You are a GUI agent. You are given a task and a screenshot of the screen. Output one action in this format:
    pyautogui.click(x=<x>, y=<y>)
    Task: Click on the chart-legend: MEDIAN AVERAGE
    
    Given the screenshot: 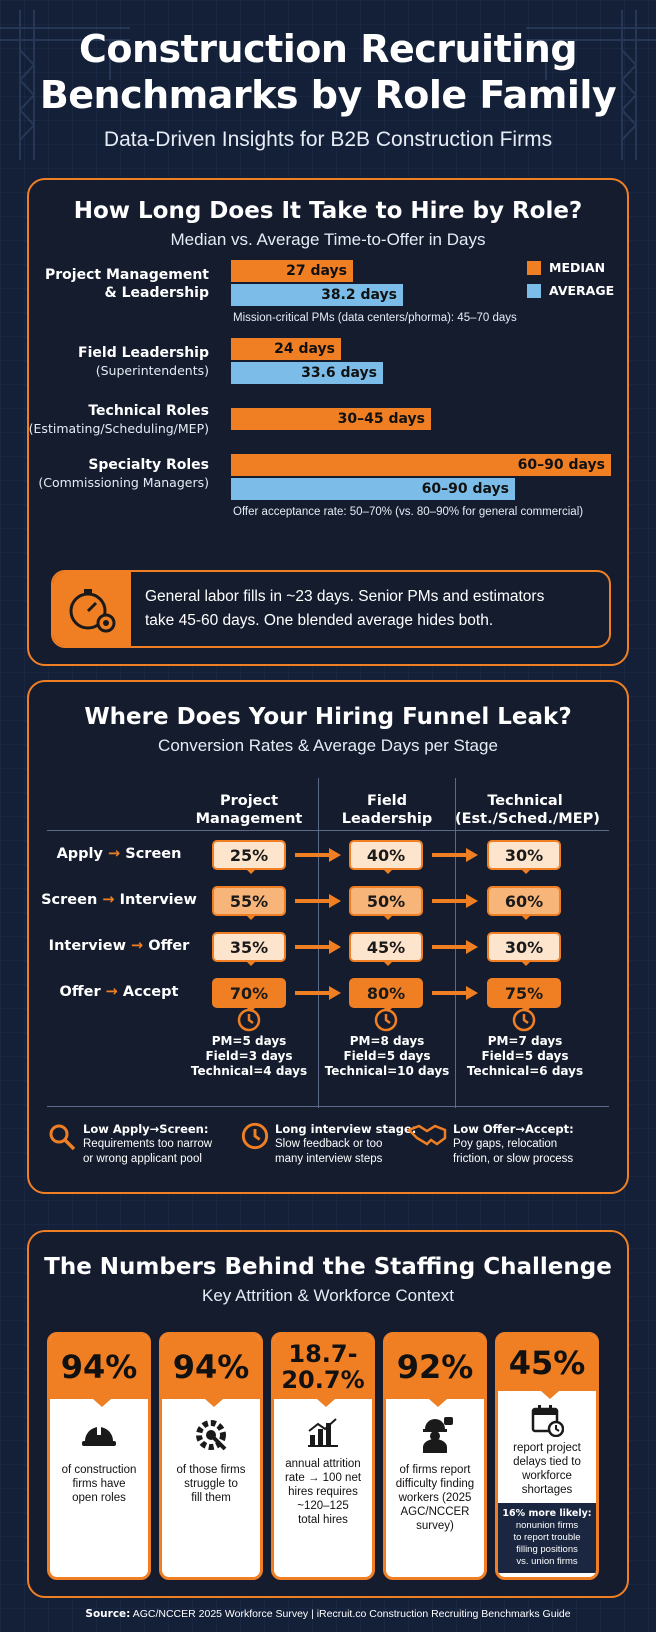 What is the action you would take?
    pyautogui.click(x=570, y=283)
    